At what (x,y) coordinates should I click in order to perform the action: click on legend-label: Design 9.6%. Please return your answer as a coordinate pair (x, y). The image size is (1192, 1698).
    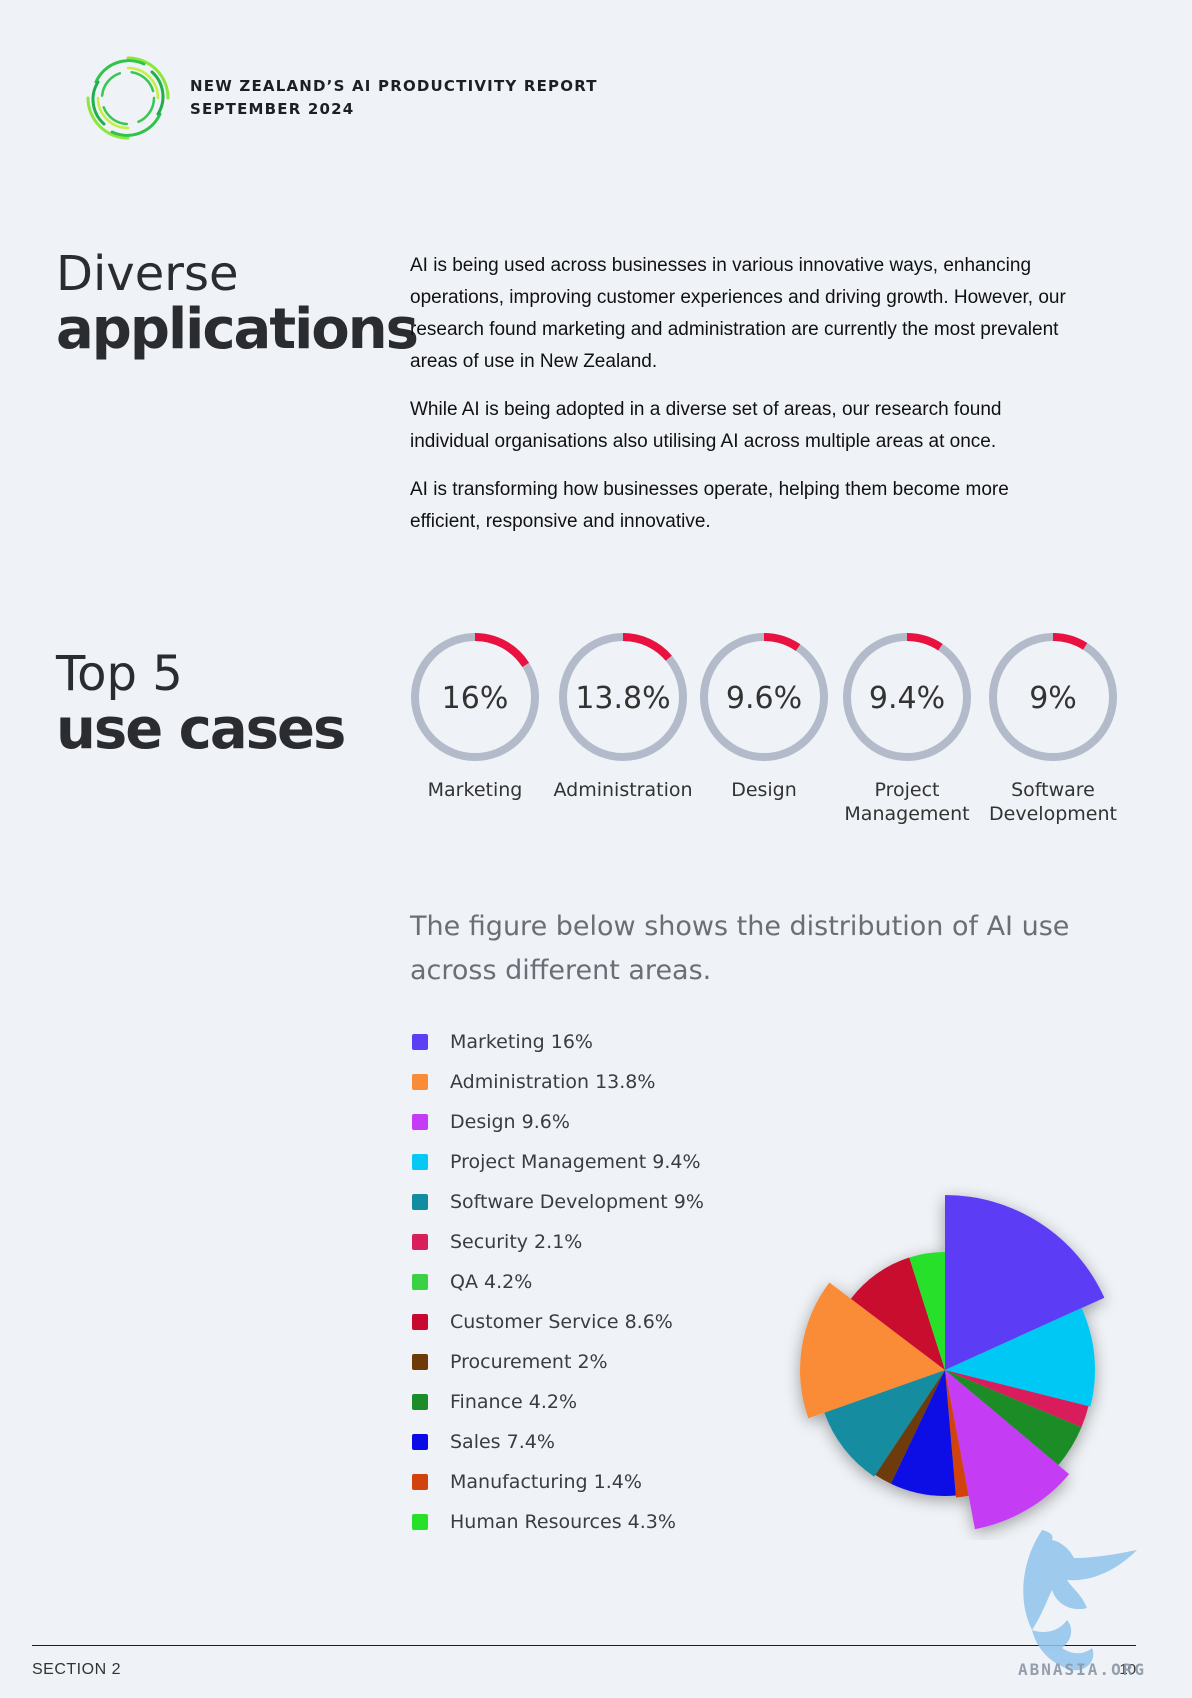
    Looking at the image, I should click on (510, 1122).